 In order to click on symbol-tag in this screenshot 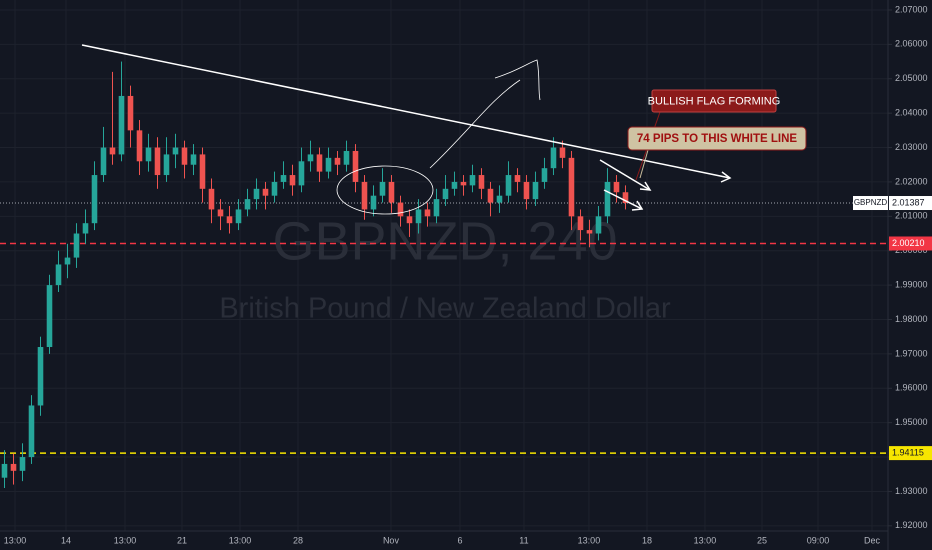, I will do `click(870, 203)`.